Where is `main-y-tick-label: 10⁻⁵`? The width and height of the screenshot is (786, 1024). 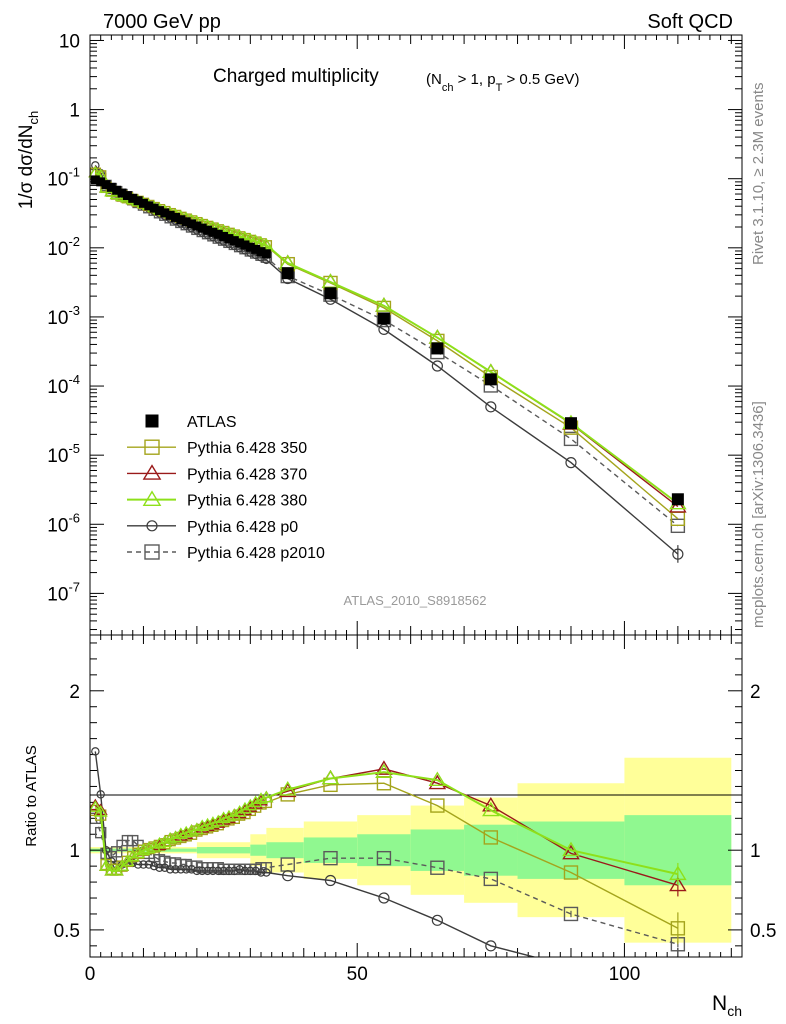
main-y-tick-label: 10⁻⁵ is located at coordinates (63, 454).